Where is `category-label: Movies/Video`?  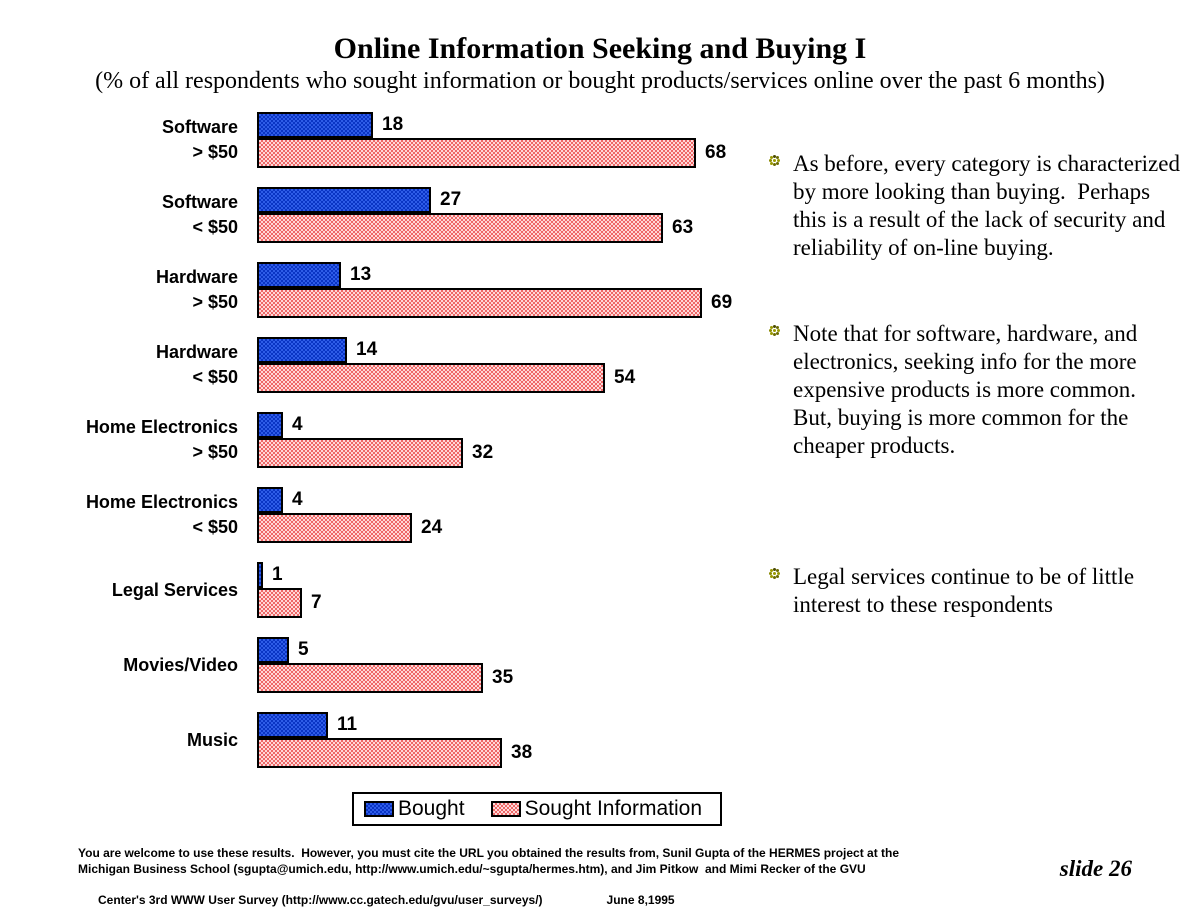 category-label: Movies/Video is located at coordinates (156, 665).